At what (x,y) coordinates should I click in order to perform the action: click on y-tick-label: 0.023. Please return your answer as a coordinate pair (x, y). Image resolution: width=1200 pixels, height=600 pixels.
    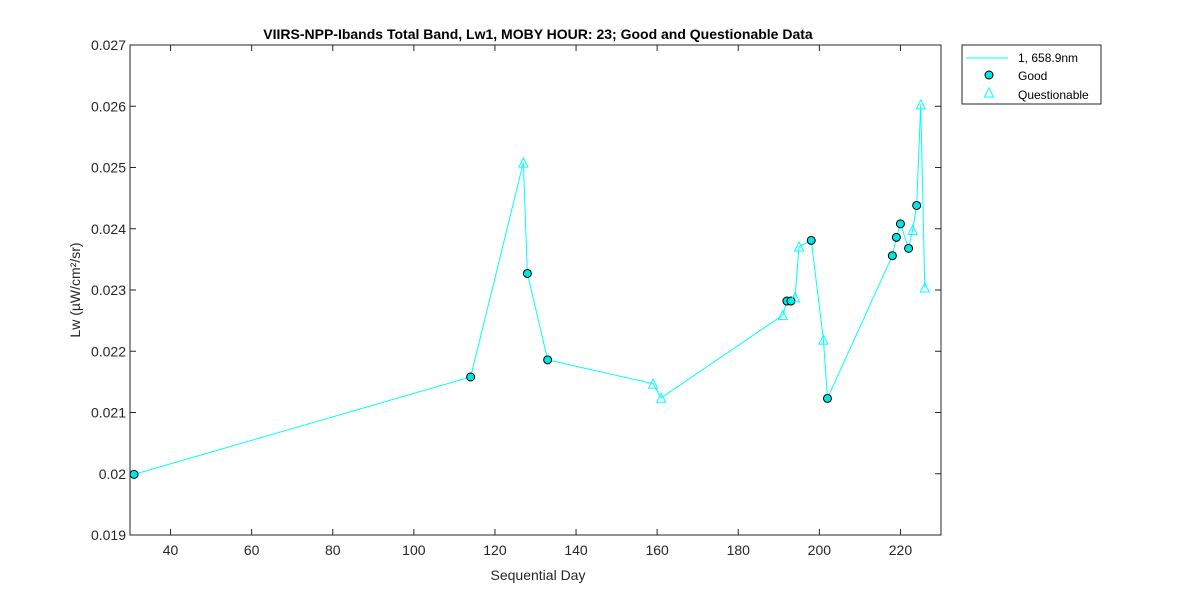
    Looking at the image, I should click on (108, 290).